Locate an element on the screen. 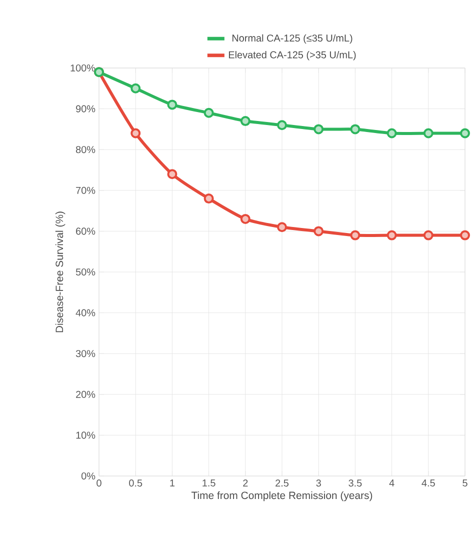 The height and width of the screenshot is (540, 472). y-axis-title: Disease-Free Survival (%) is located at coordinates (60, 272).